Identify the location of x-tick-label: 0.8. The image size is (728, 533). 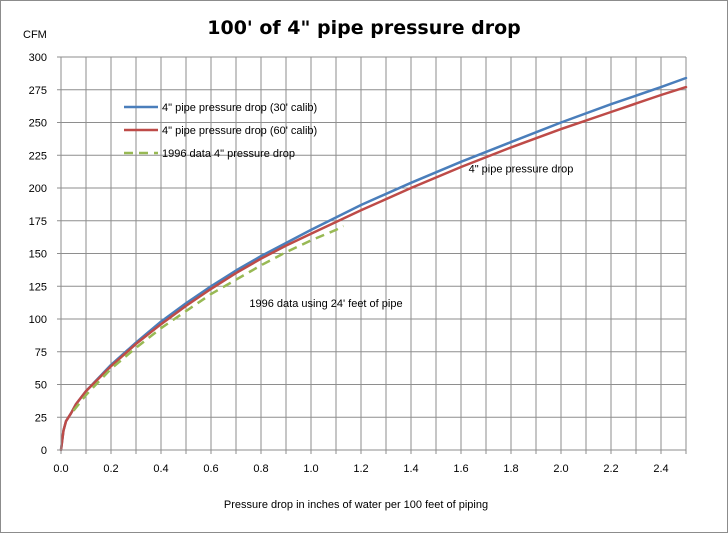
(260, 469).